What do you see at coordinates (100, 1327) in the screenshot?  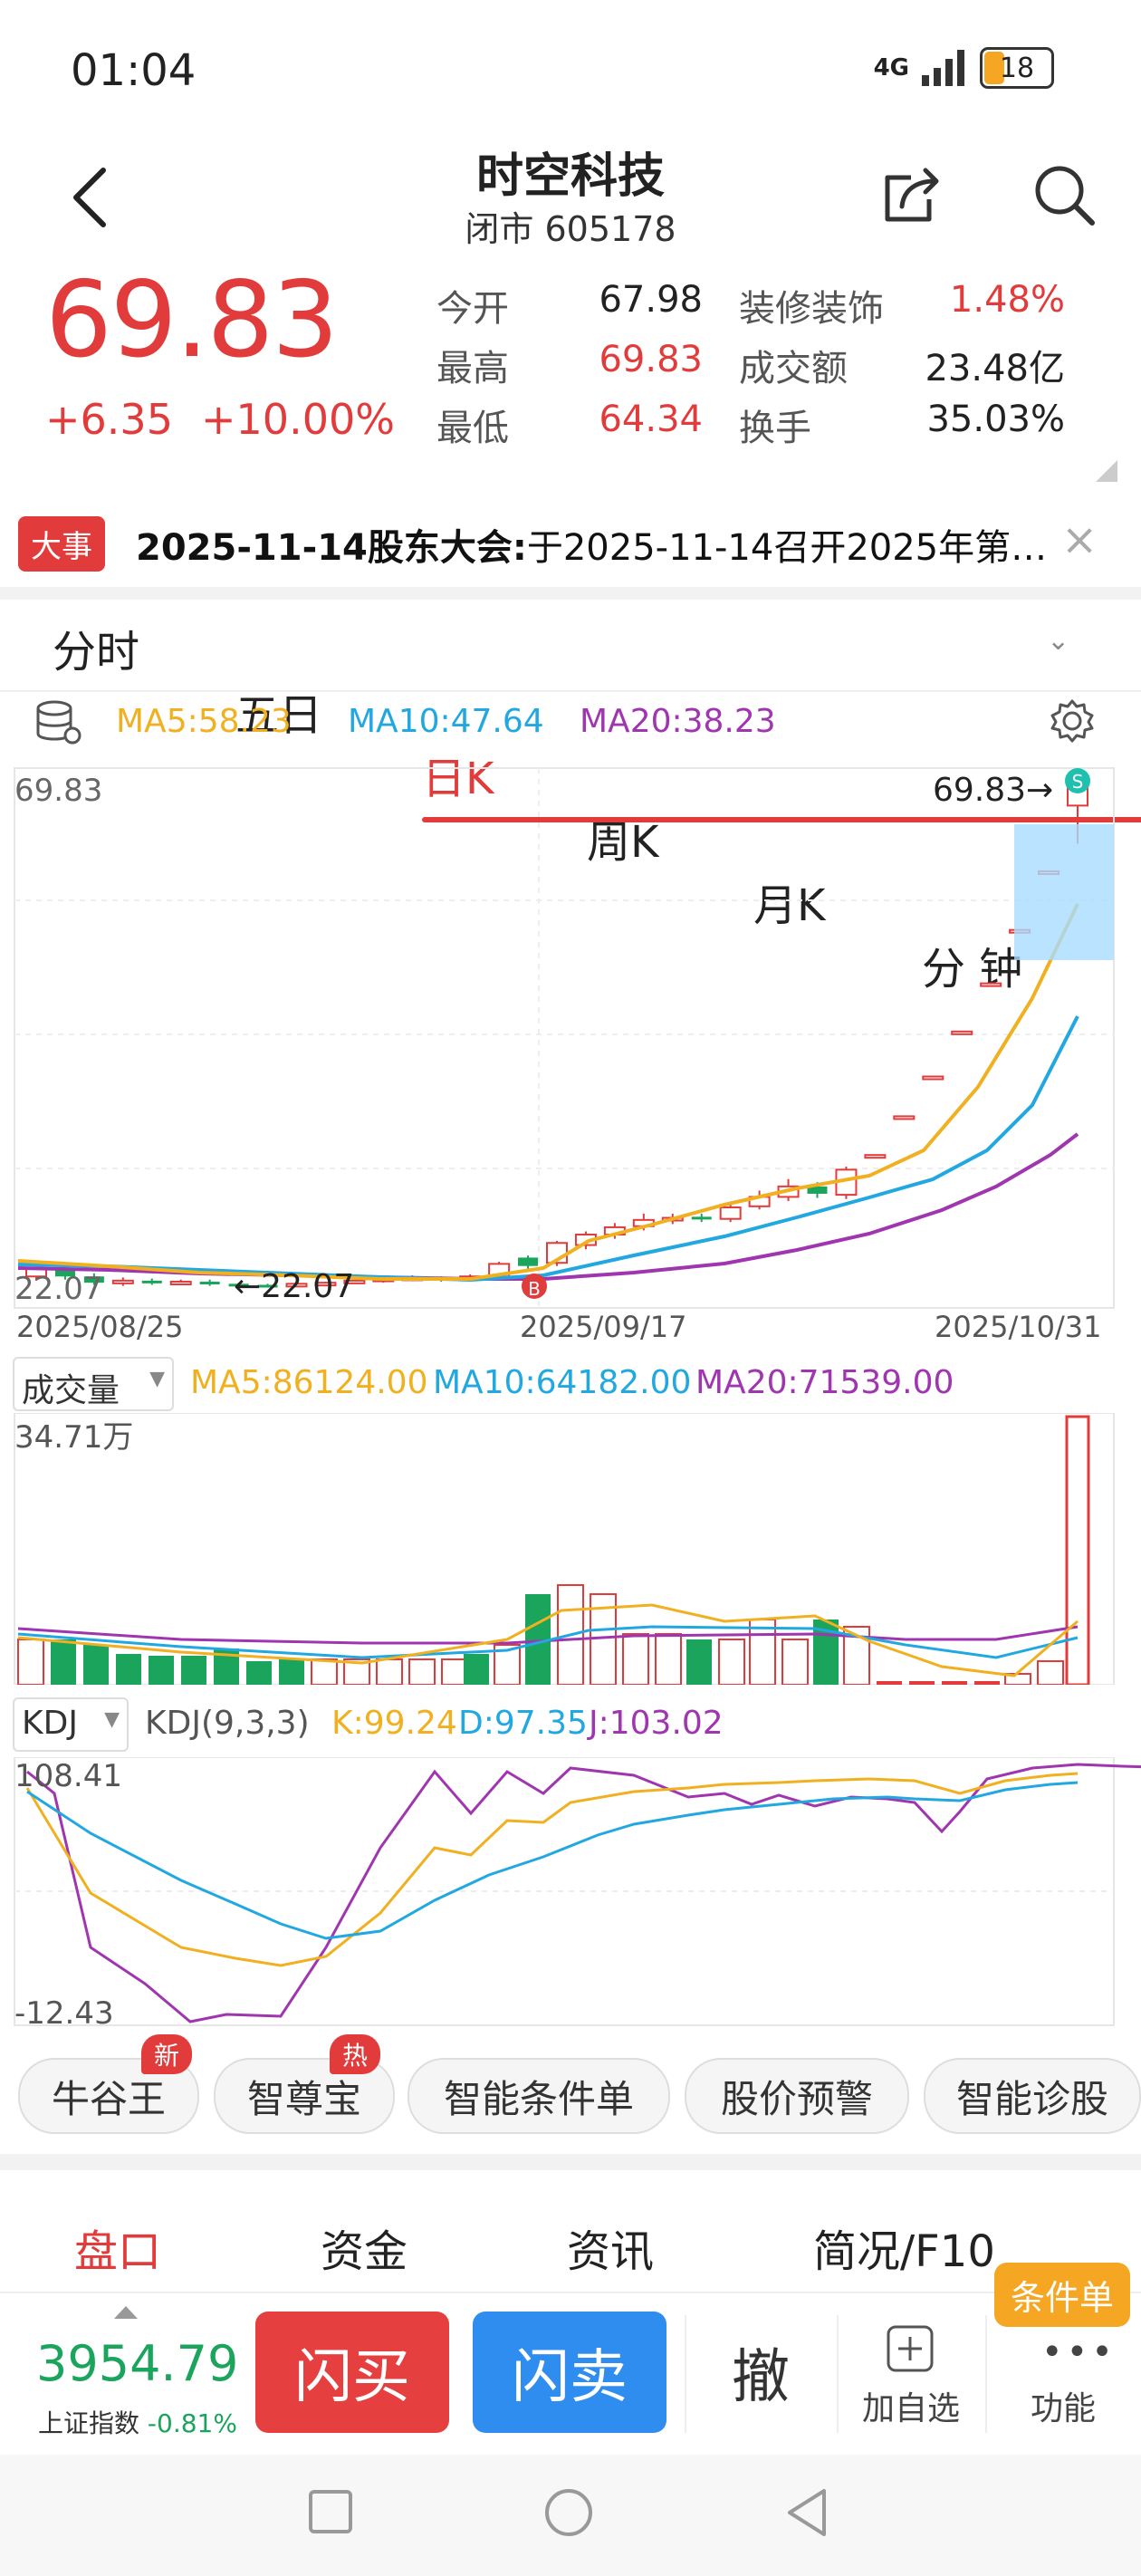 I see `x-date-label: 2025/08/25` at bounding box center [100, 1327].